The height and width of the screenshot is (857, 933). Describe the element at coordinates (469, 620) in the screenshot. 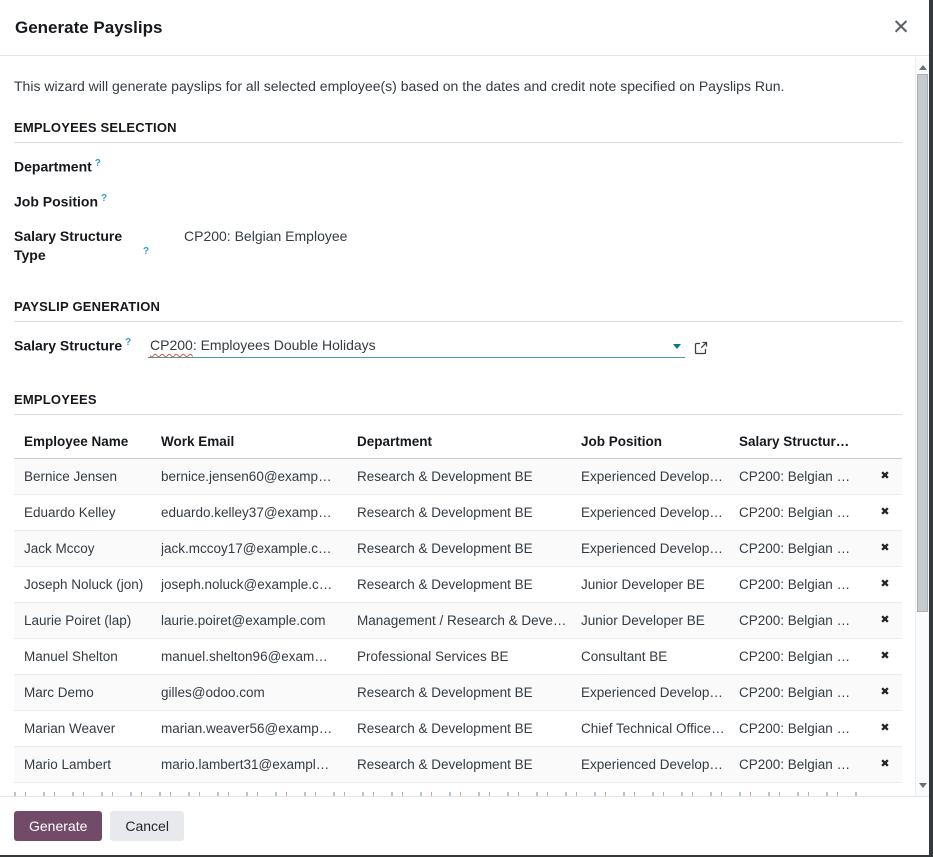

I see `cell-department: Management / Research & Development BE` at that location.